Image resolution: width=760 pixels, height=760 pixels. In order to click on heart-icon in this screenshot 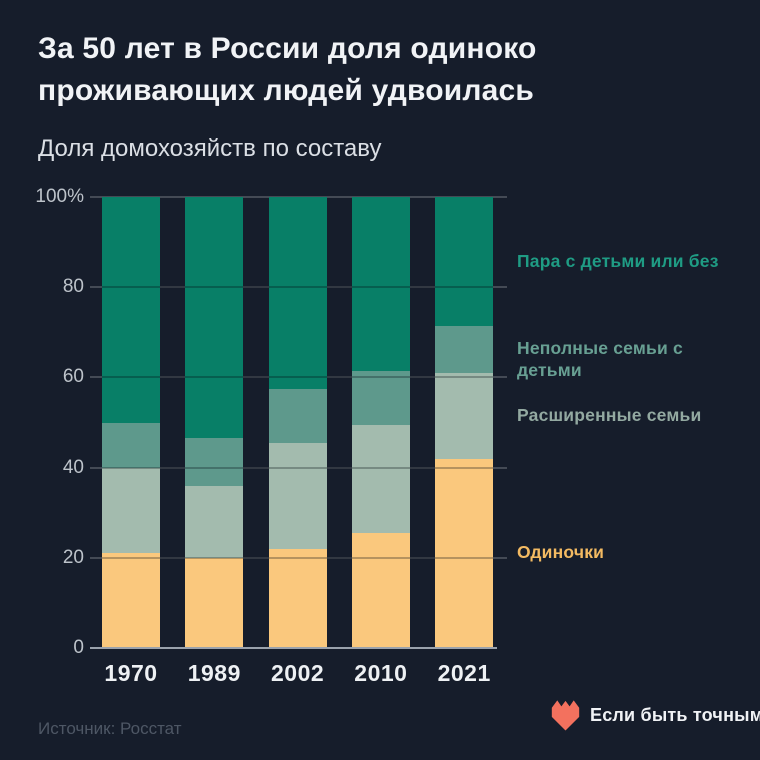, I will do `click(565, 715)`.